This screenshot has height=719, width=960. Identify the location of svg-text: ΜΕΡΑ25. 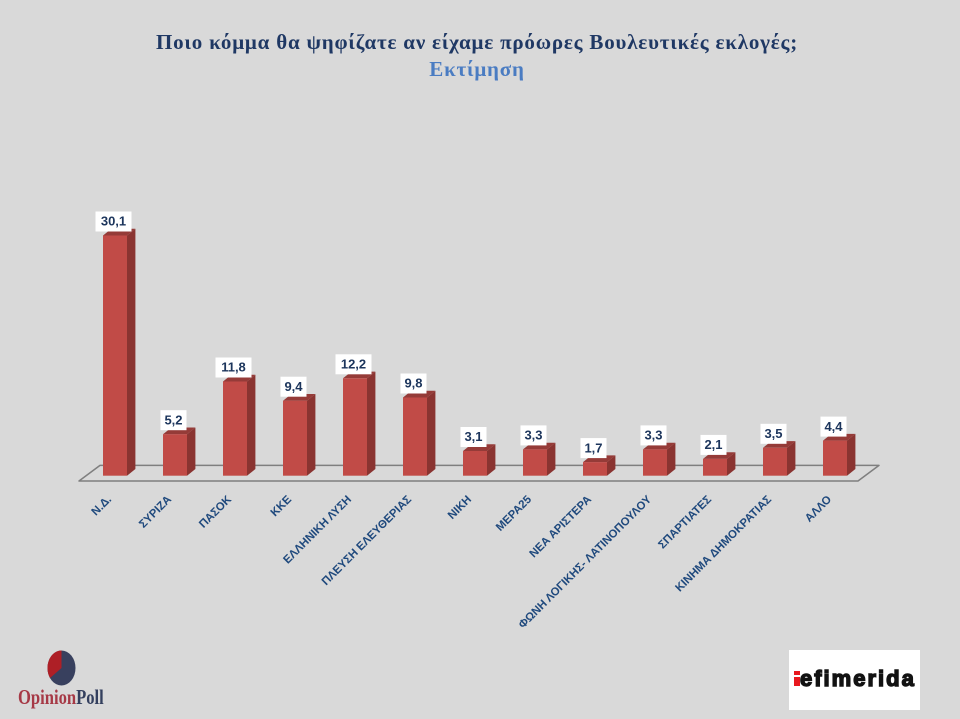
(514, 513).